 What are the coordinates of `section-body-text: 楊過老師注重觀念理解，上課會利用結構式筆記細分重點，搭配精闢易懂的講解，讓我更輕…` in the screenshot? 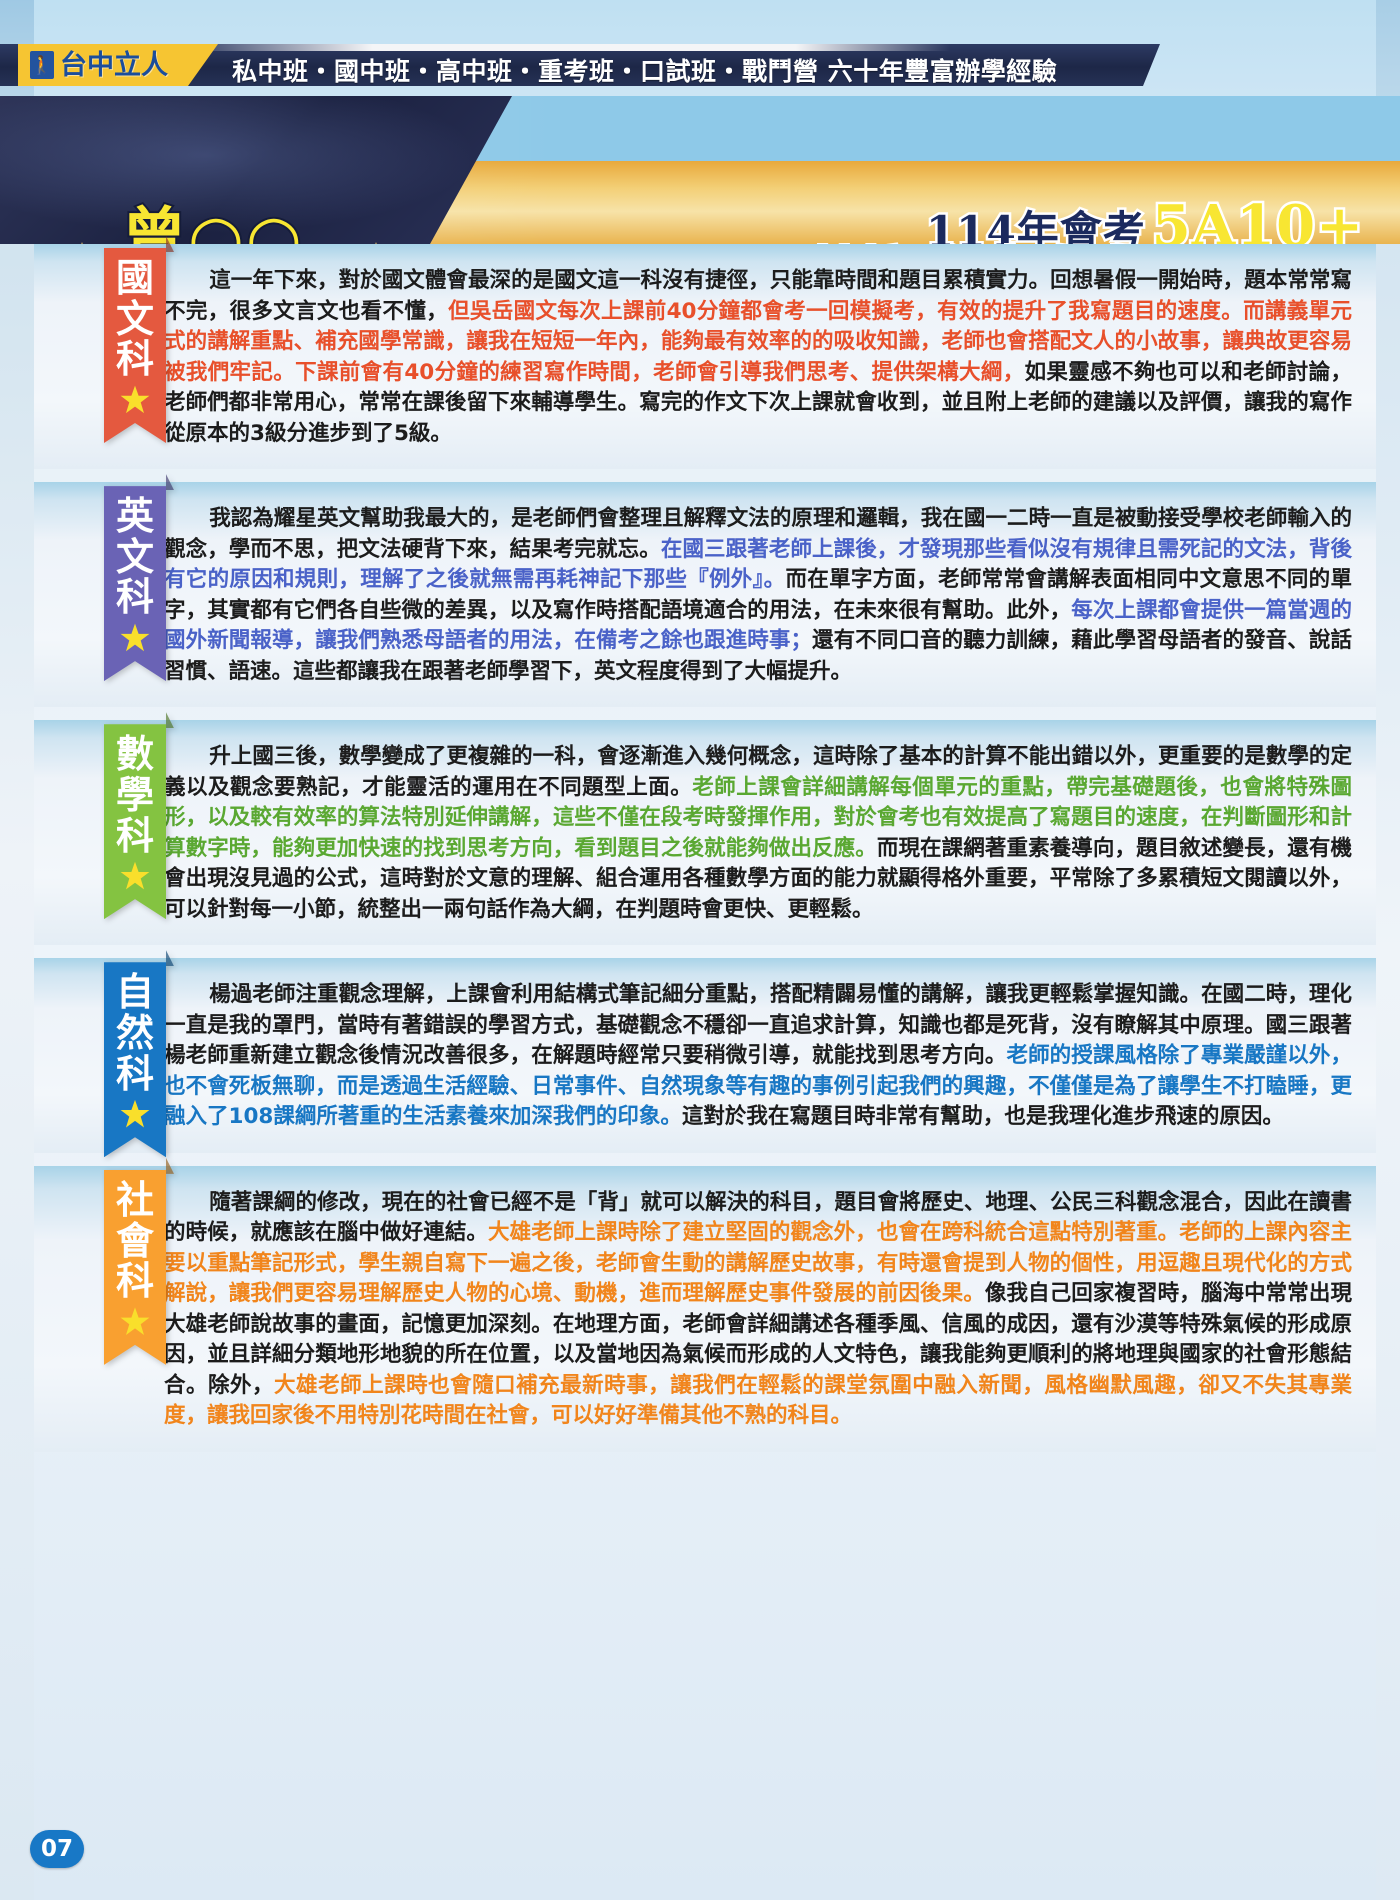 It's located at (758, 1056).